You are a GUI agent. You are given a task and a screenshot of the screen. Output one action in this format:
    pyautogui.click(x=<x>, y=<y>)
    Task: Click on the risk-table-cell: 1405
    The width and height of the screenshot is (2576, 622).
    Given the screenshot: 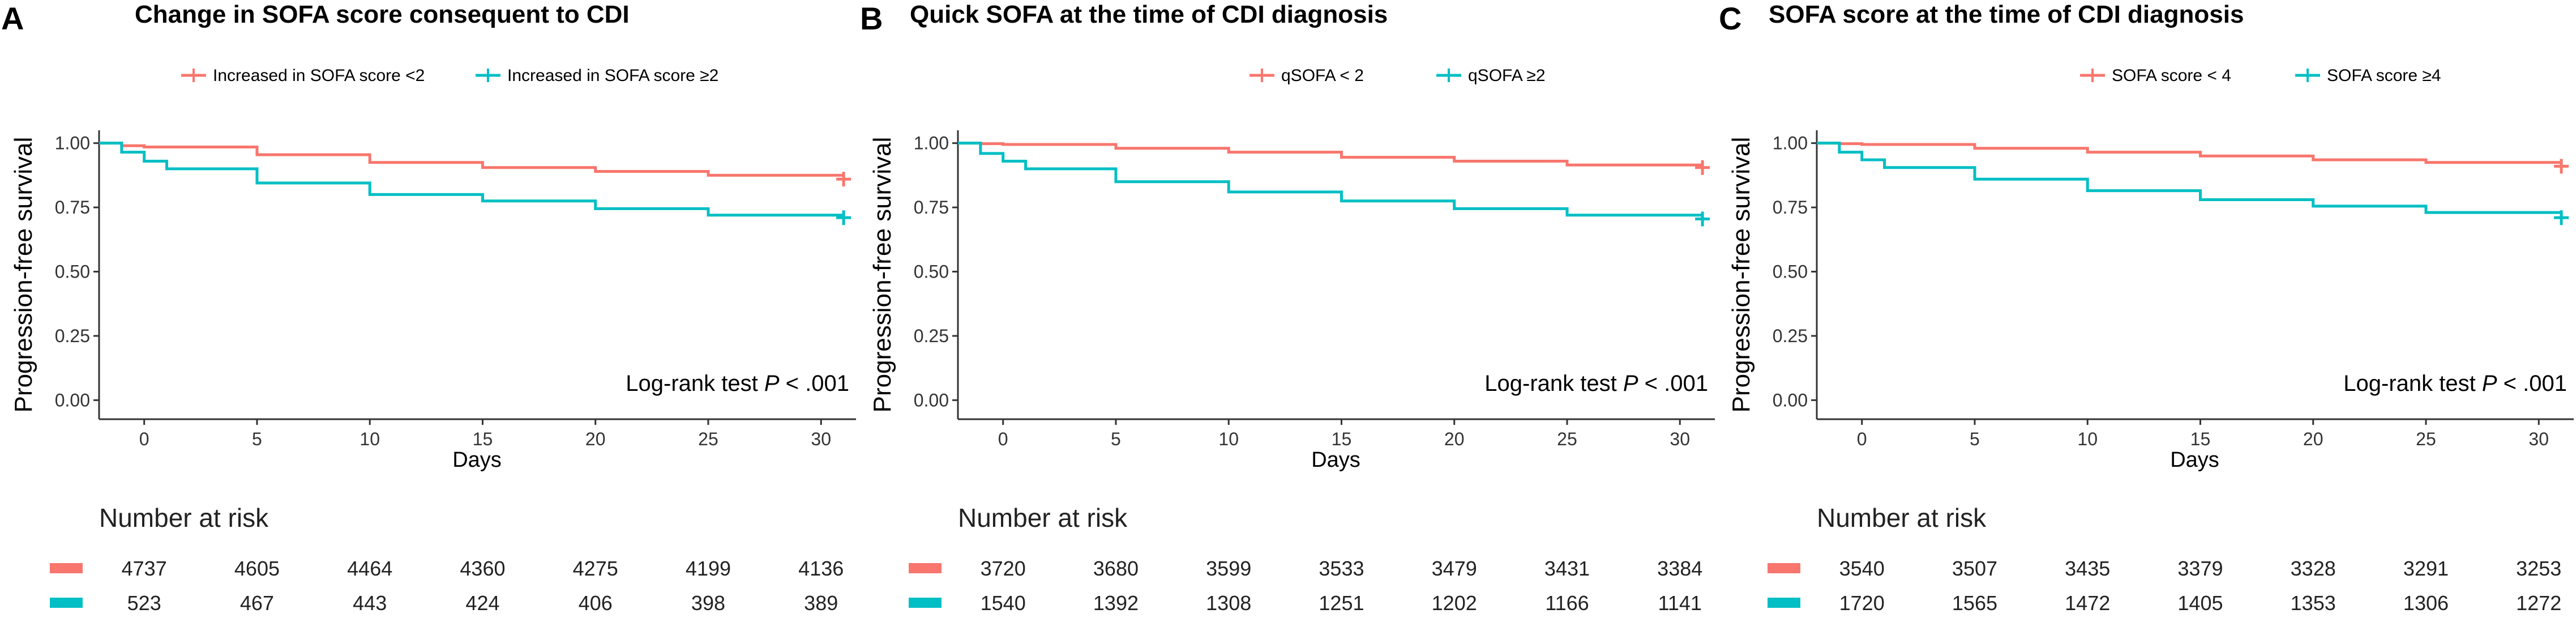 What is the action you would take?
    pyautogui.click(x=2200, y=603)
    